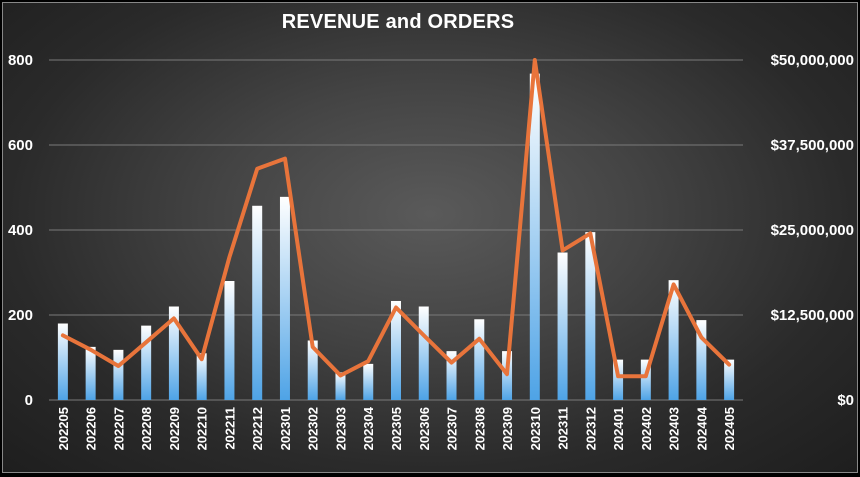  I want to click on left-tick-label-4: 800, so click(20, 60).